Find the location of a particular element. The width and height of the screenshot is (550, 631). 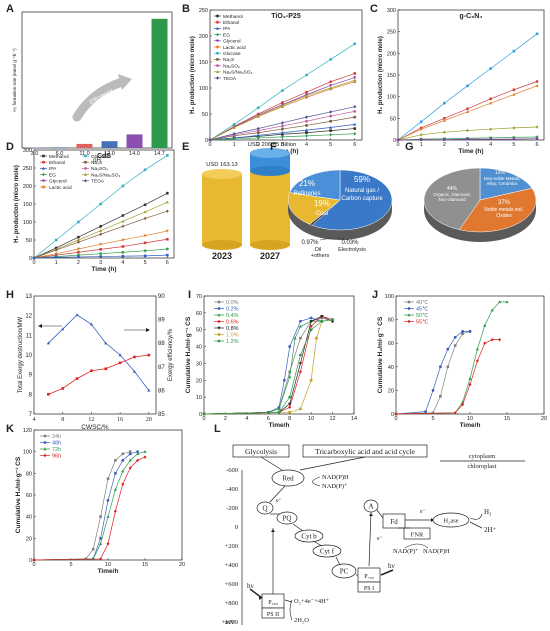

x-tick-label: 3.0 is located at coordinates (35, 154).